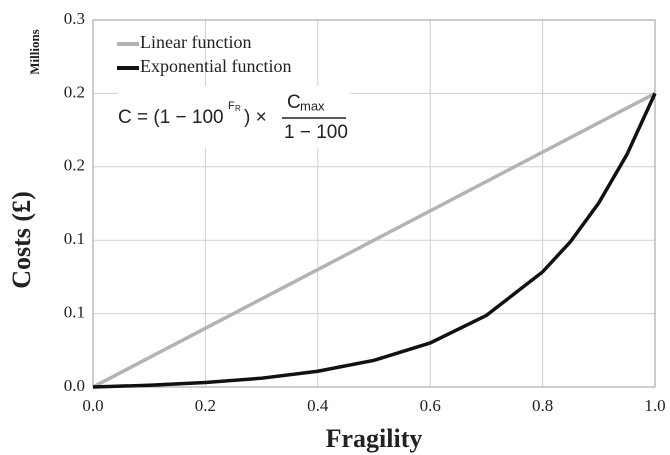  Describe the element at coordinates (255, 117) in the screenshot. I see `formula-times: ) ×` at that location.